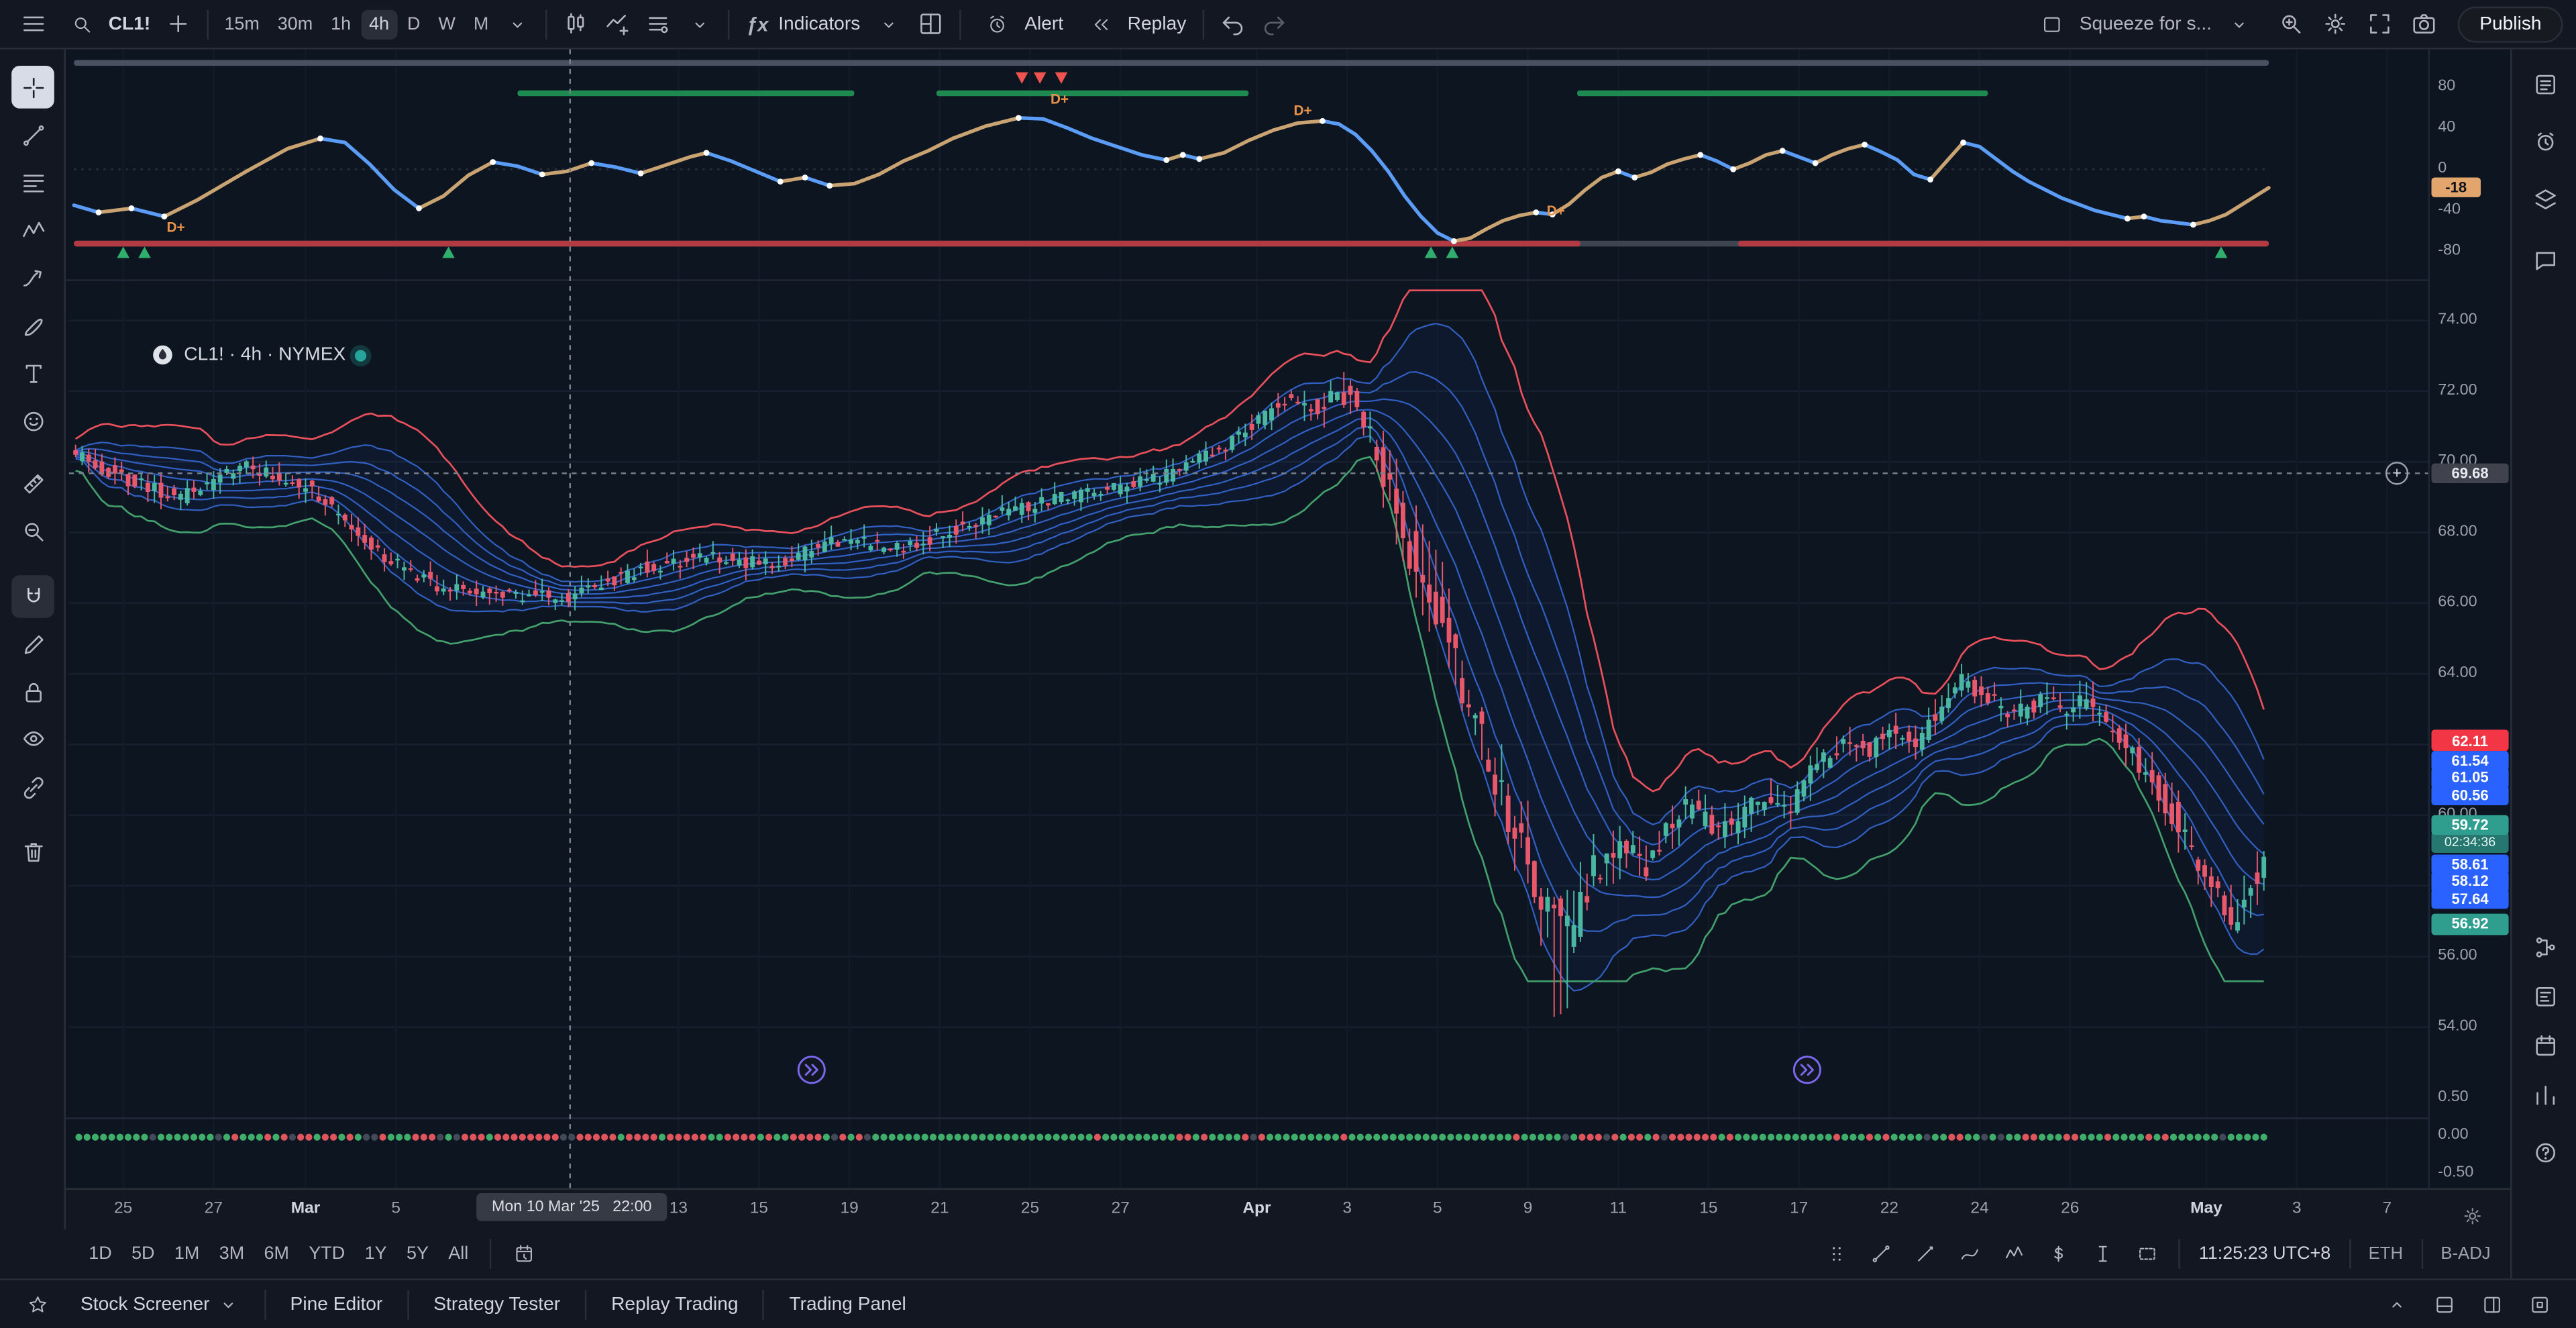 The height and width of the screenshot is (1328, 2576). What do you see at coordinates (2291, 23) in the screenshot?
I see `quick-search-icon` at bounding box center [2291, 23].